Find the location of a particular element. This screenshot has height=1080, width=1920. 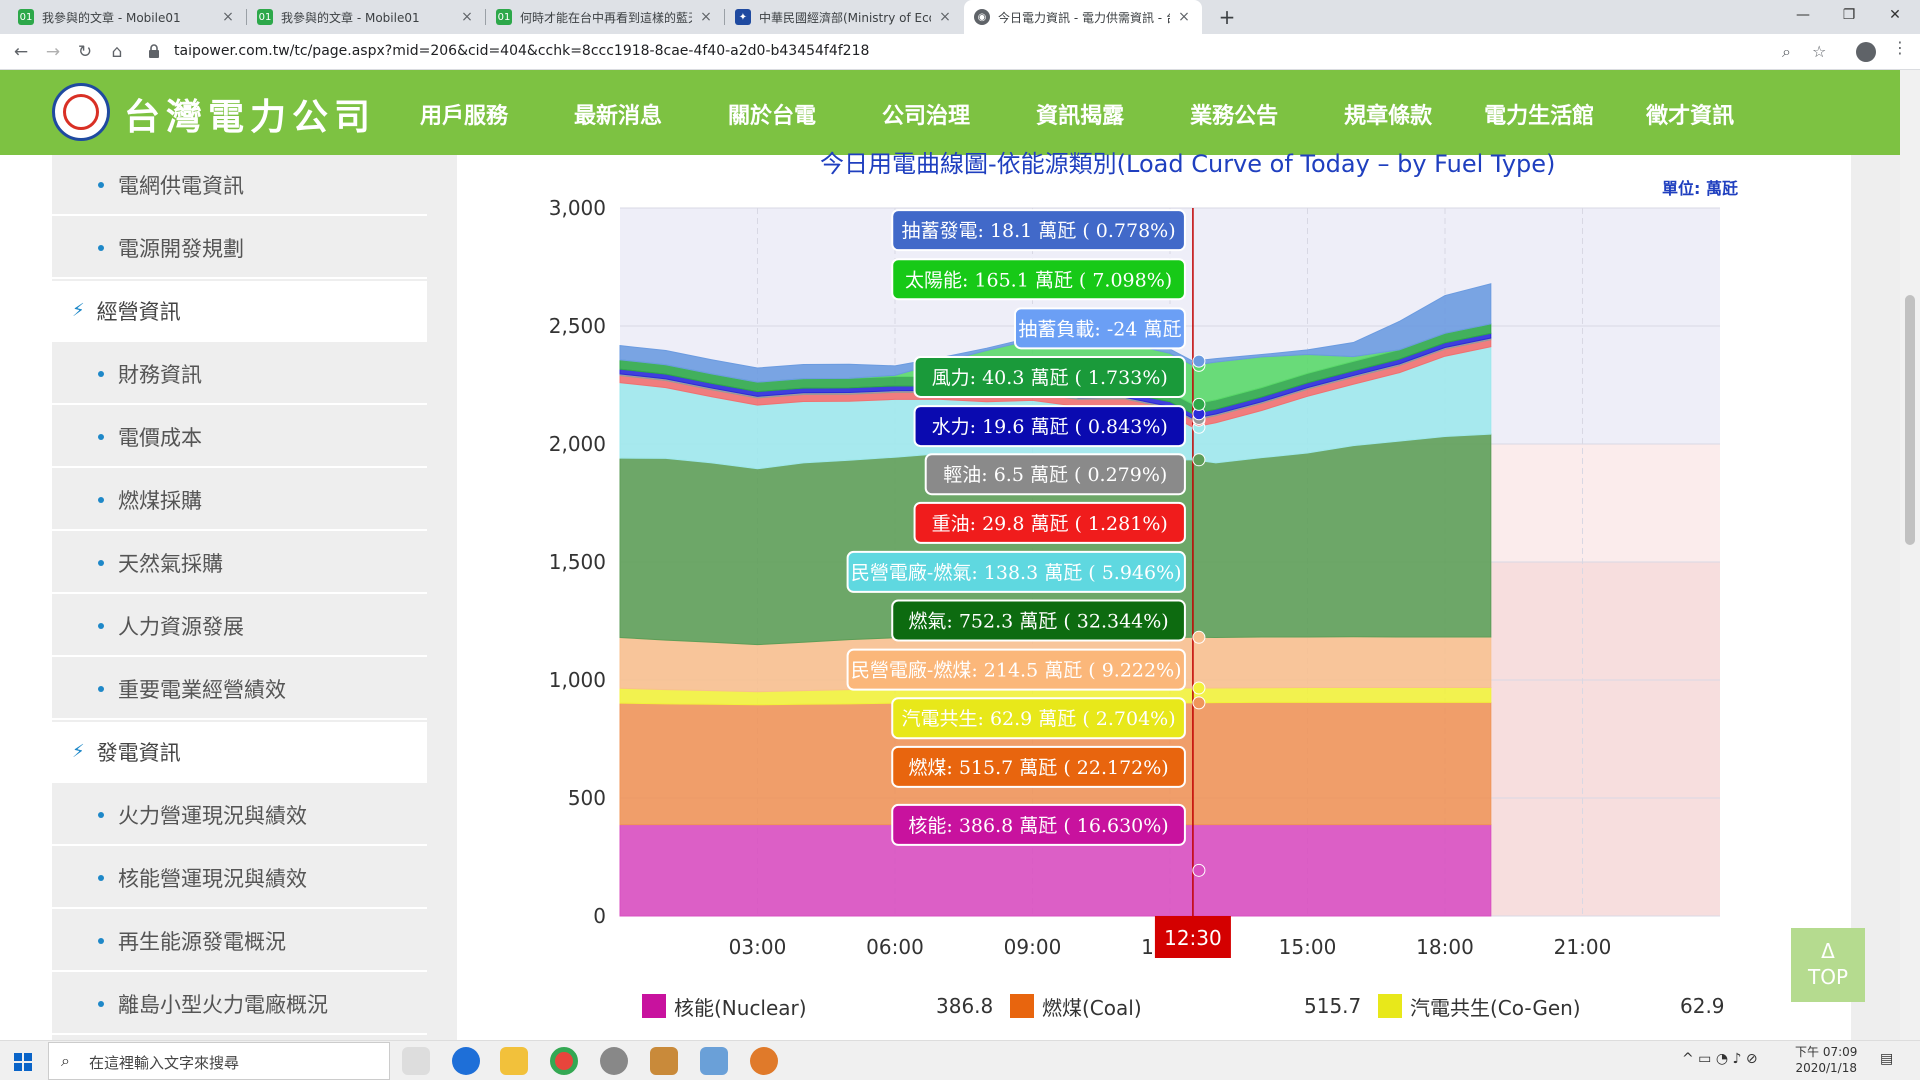

legend-item: 燃煤(Coal) 515.7 is located at coordinates (1185, 1006).